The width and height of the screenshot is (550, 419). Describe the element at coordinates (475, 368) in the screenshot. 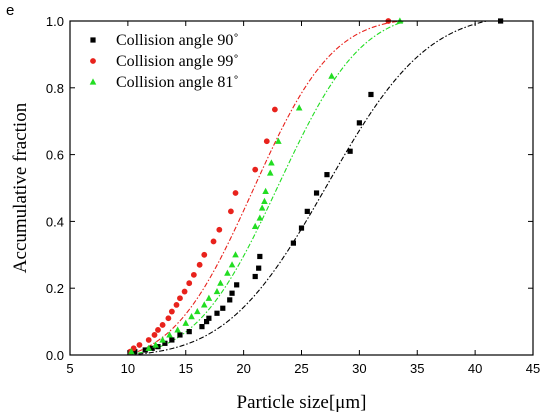

I see `x-tick-label: 40` at that location.